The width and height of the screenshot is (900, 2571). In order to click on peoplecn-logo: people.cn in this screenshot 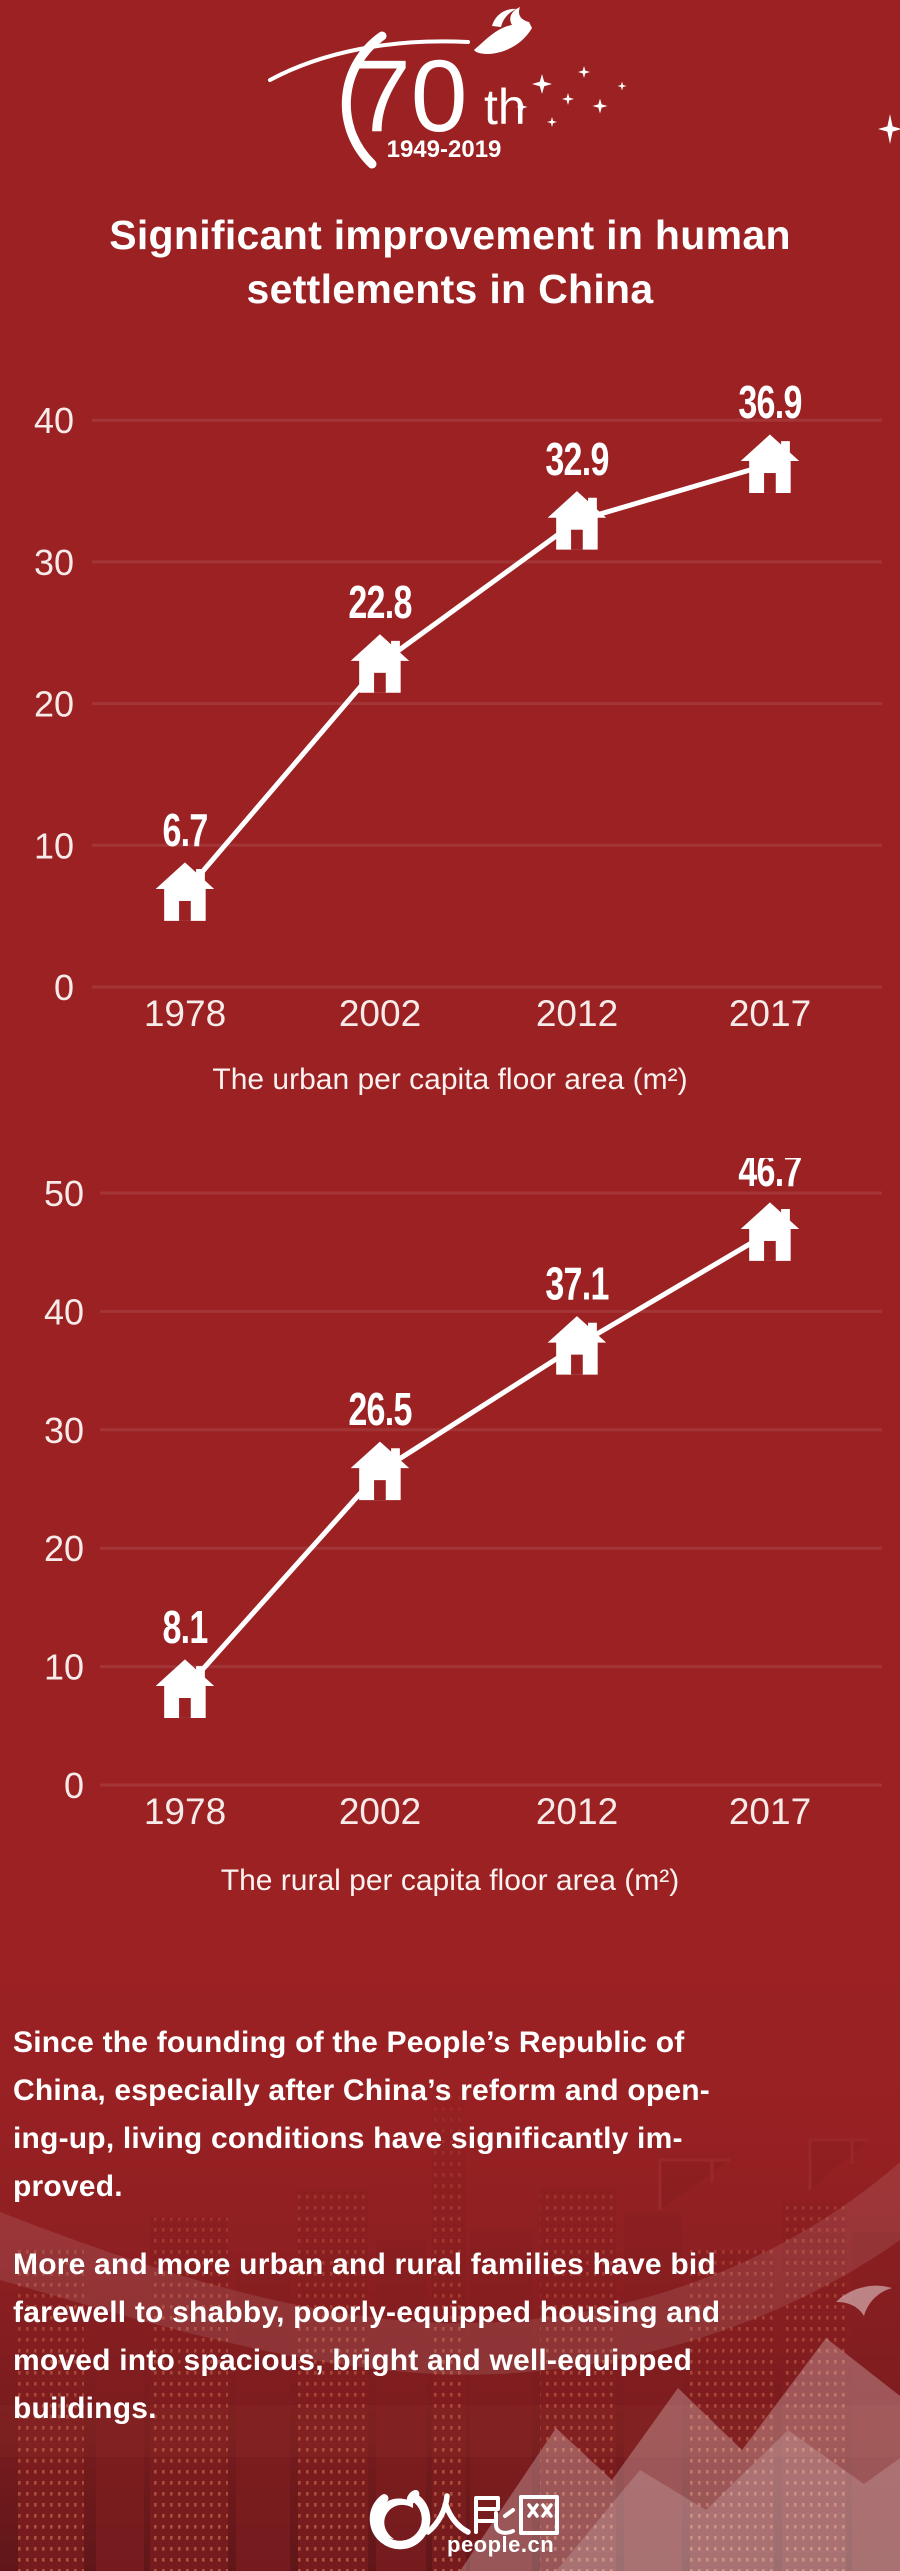, I will do `click(464, 2522)`.